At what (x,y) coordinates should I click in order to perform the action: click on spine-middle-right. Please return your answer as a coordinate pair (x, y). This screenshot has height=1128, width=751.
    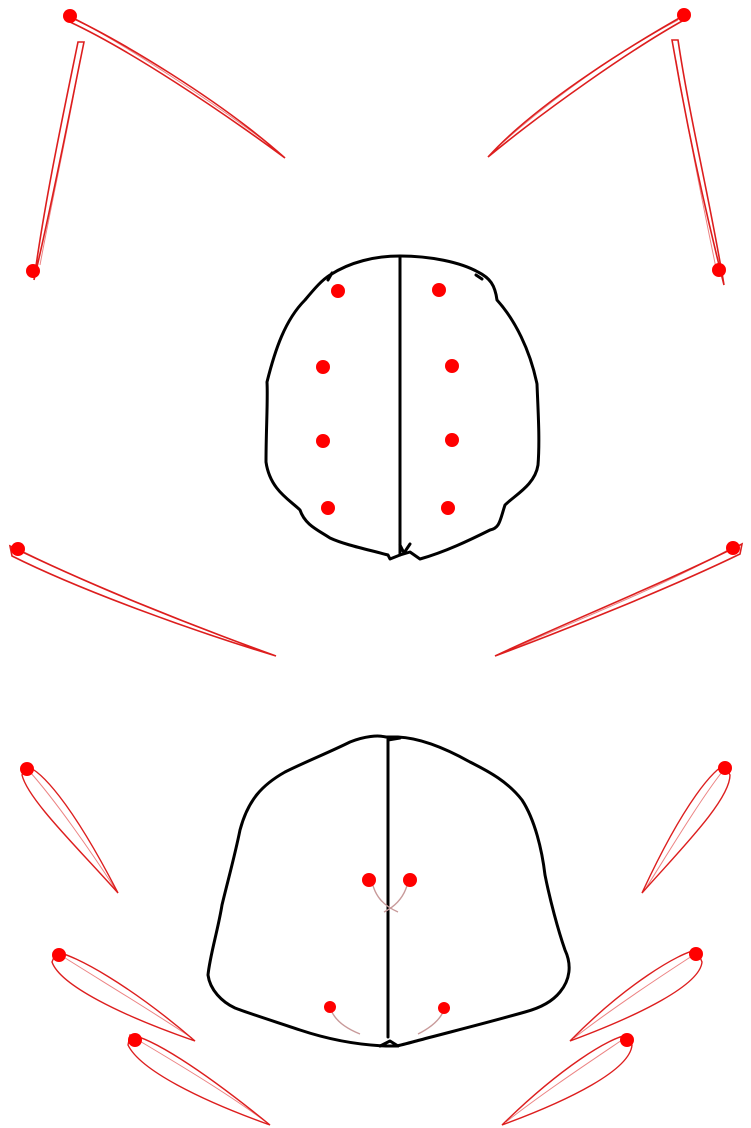
    Looking at the image, I should click on (619, 599).